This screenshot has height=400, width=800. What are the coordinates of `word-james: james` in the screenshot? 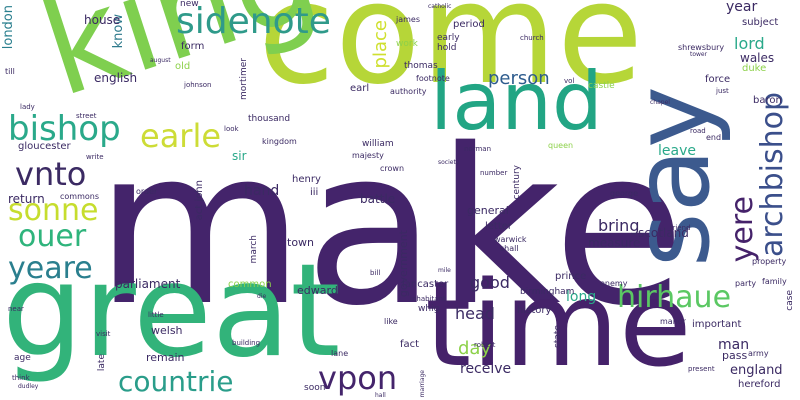 It's located at (408, 19).